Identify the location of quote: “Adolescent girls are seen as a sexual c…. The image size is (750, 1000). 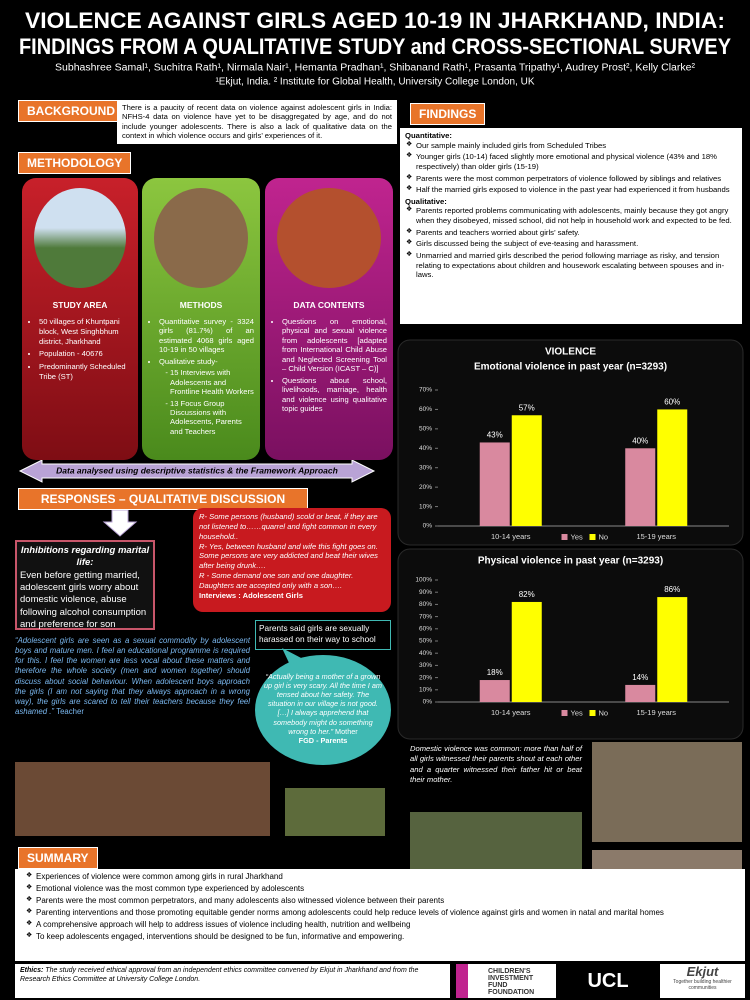
(132, 676).